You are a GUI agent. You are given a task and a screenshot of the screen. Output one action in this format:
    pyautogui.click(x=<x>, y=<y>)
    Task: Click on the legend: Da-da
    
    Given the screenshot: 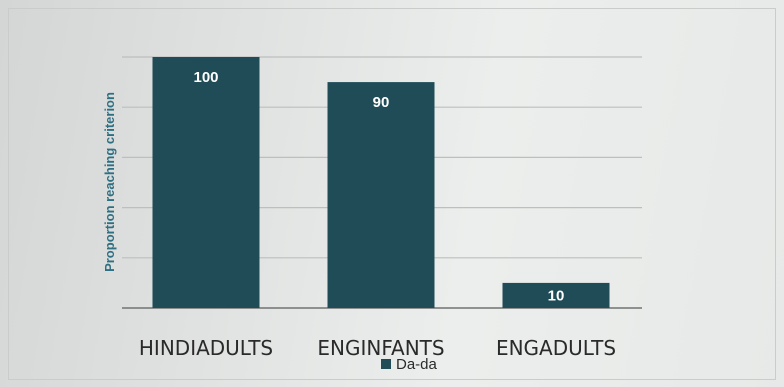 What is the action you would take?
    pyautogui.click(x=409, y=364)
    